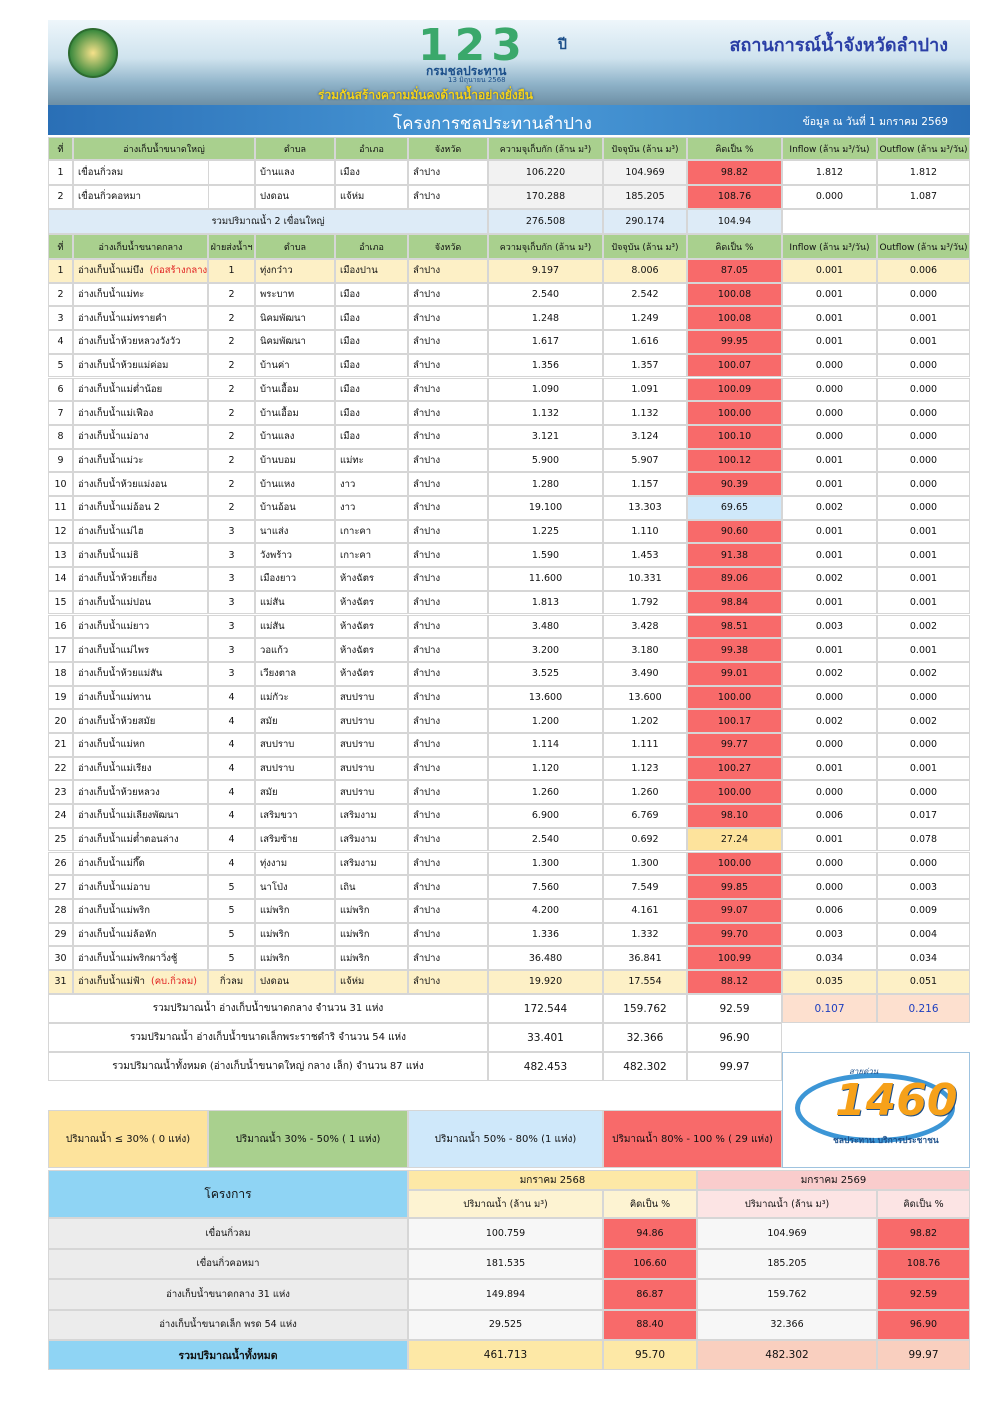 This screenshot has width=1000, height=1415. I want to click on table-cell: 149.894, so click(505, 1294).